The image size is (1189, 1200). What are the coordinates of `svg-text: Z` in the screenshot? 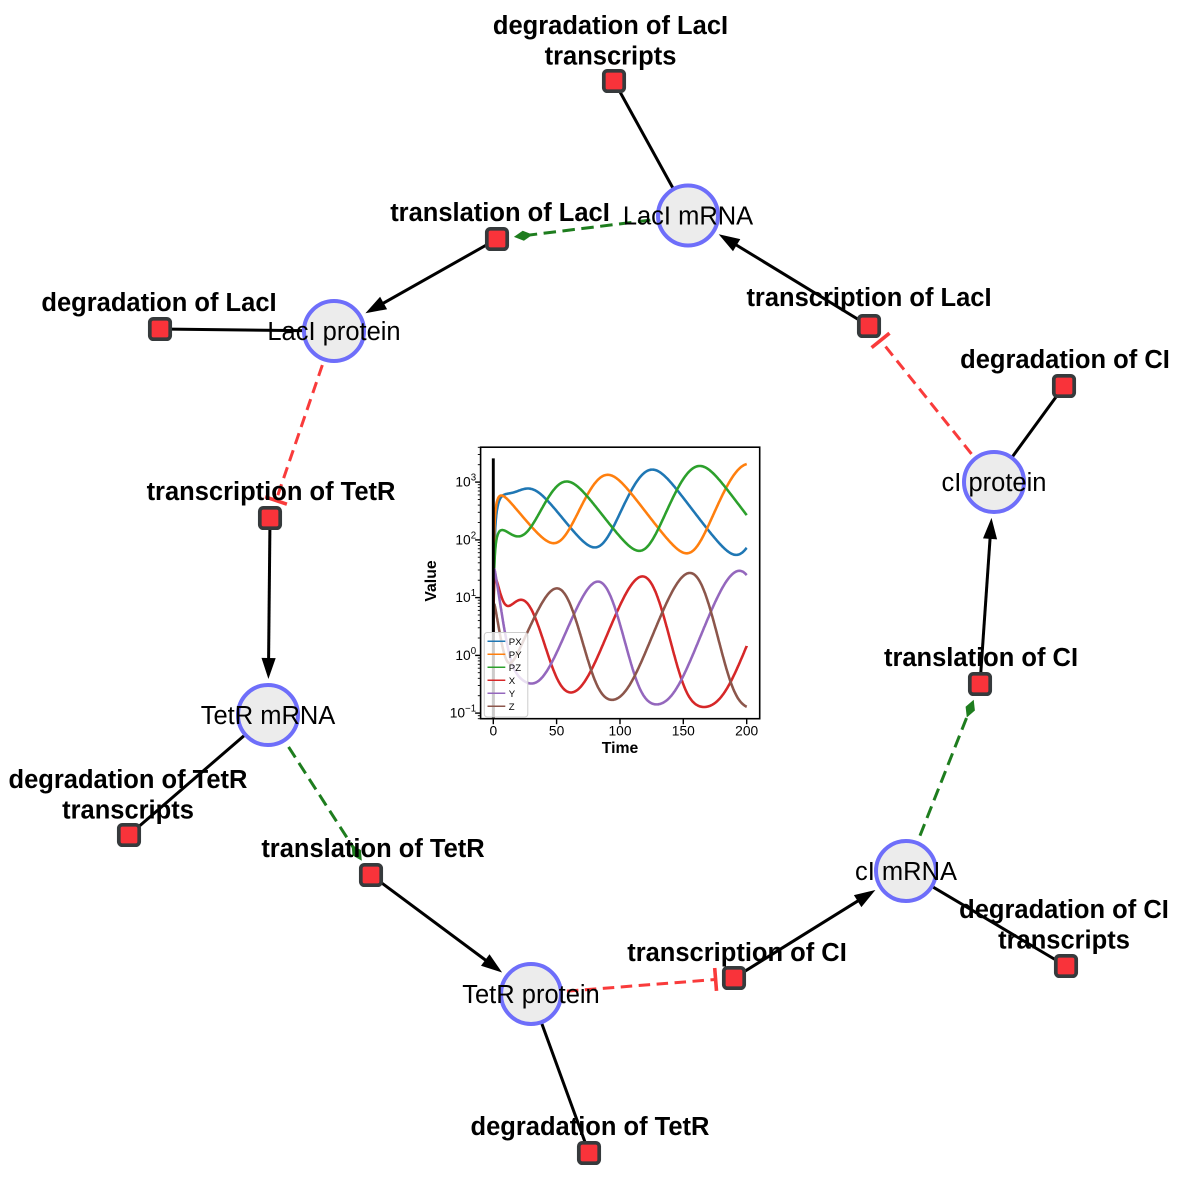 It's located at (512, 707).